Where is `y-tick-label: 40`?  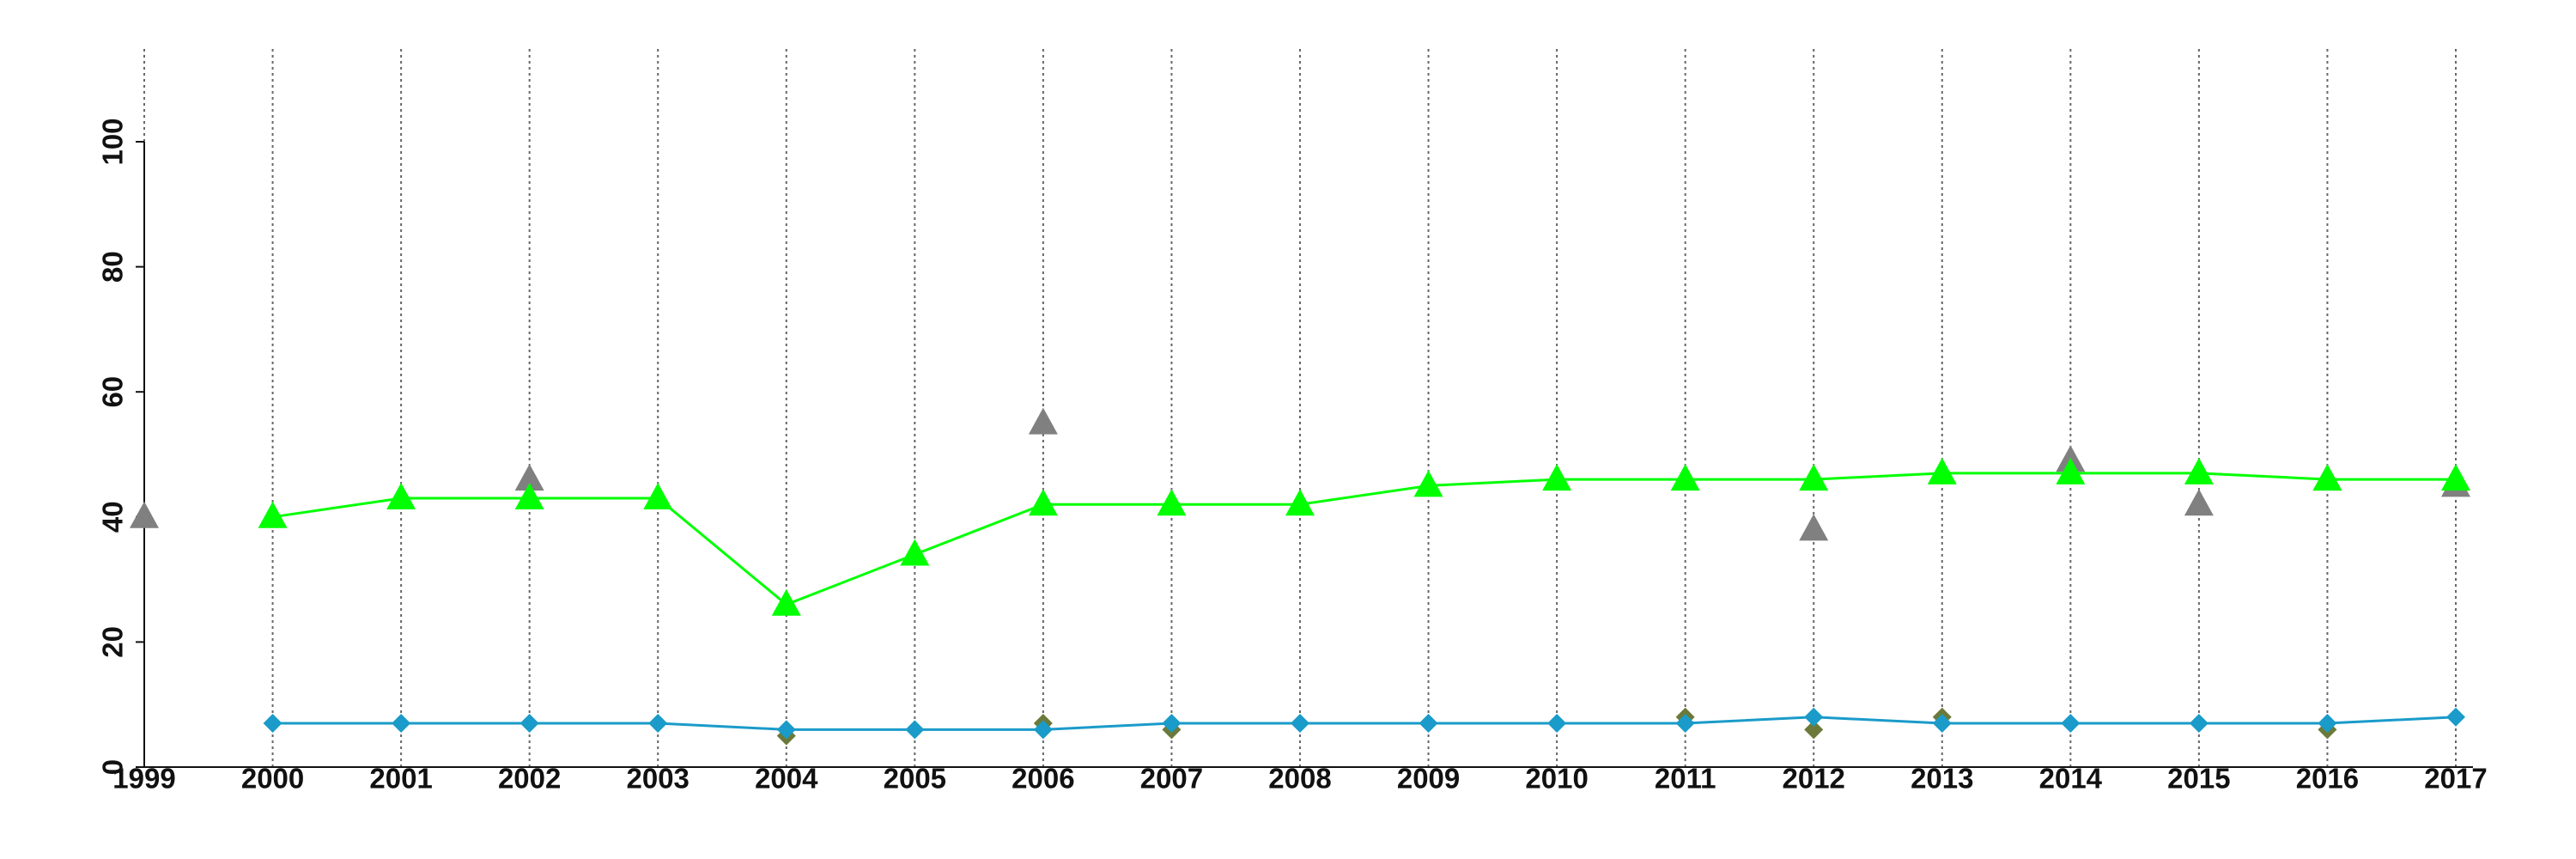
y-tick-label: 40 is located at coordinates (113, 517).